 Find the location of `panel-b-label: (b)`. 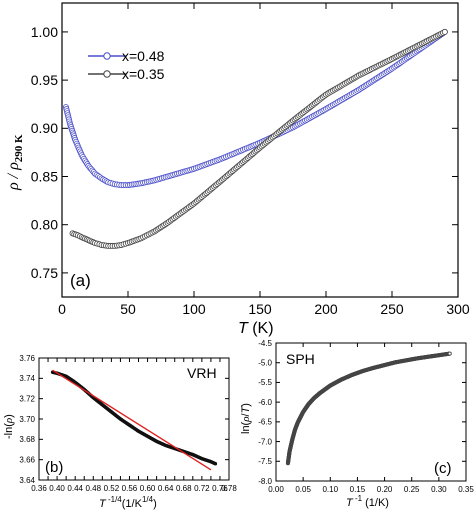

panel-b-label: (b) is located at coordinates (54, 467).